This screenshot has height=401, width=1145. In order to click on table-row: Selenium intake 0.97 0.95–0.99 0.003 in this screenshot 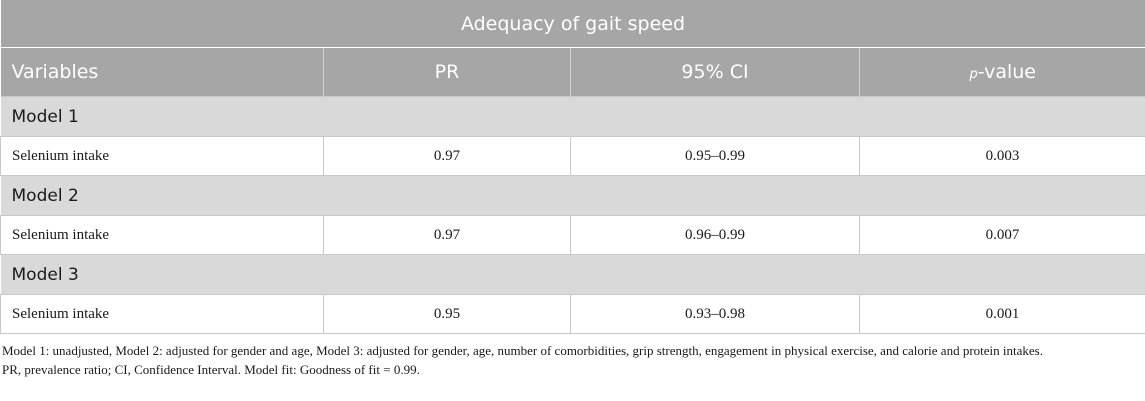, I will do `click(572, 156)`.